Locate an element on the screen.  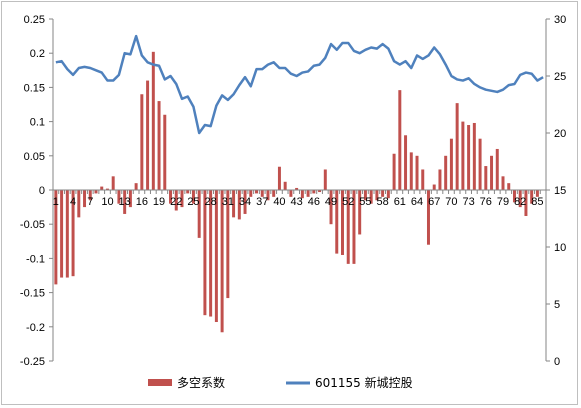
x-tick-label: 61 is located at coordinates (400, 202).